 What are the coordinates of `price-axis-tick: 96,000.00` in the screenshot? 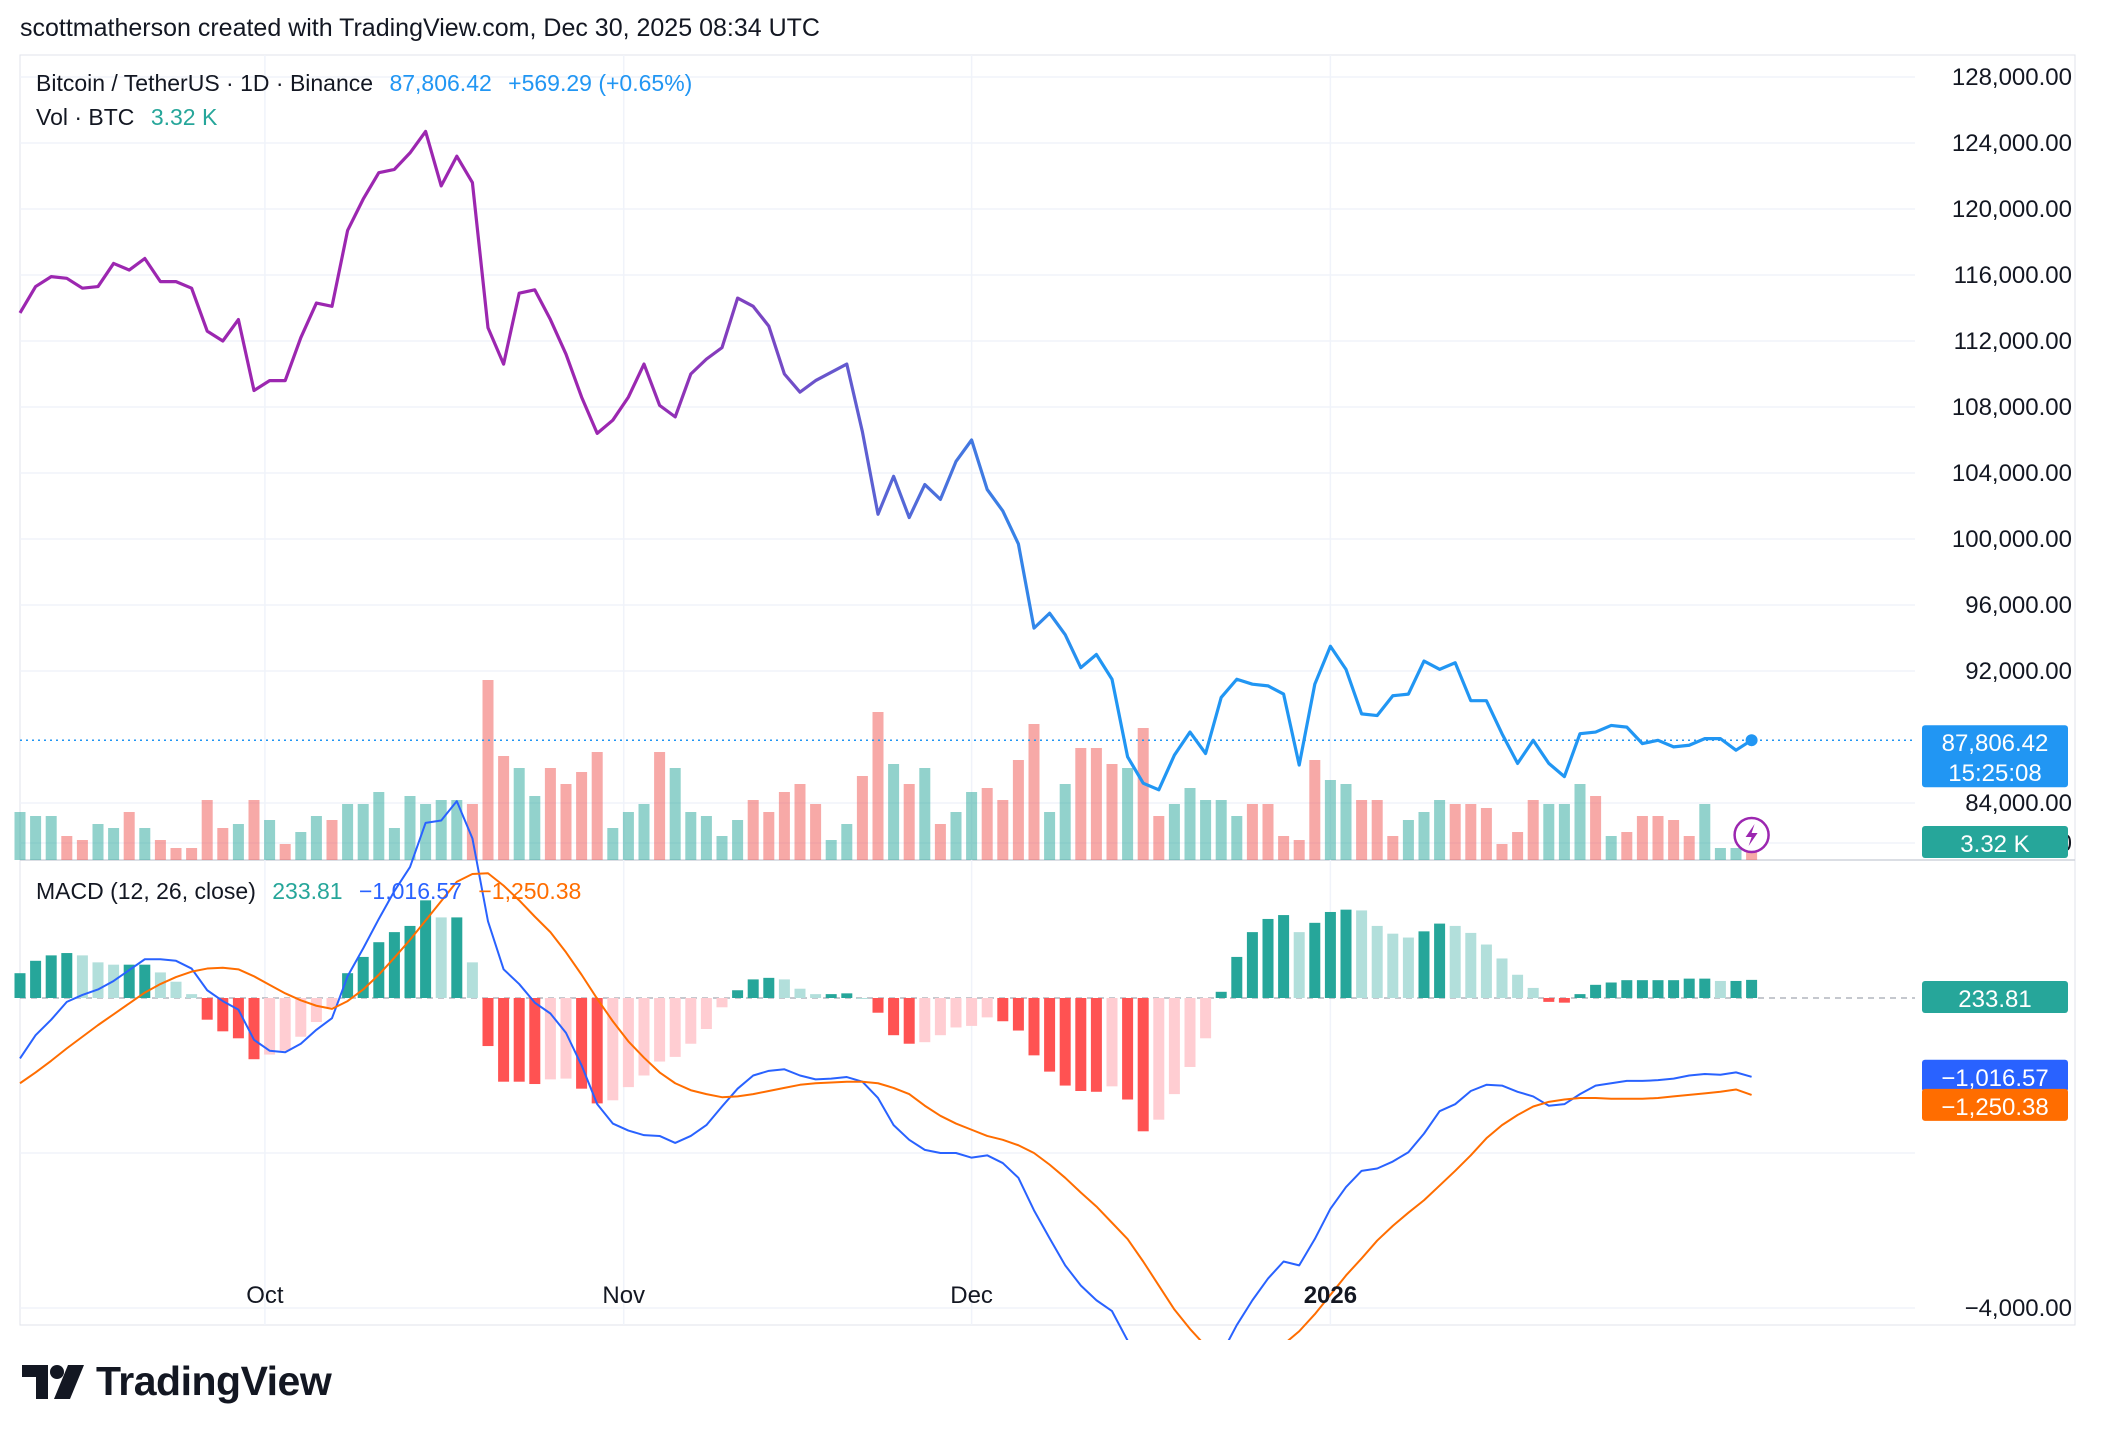 It's located at (2018, 605).